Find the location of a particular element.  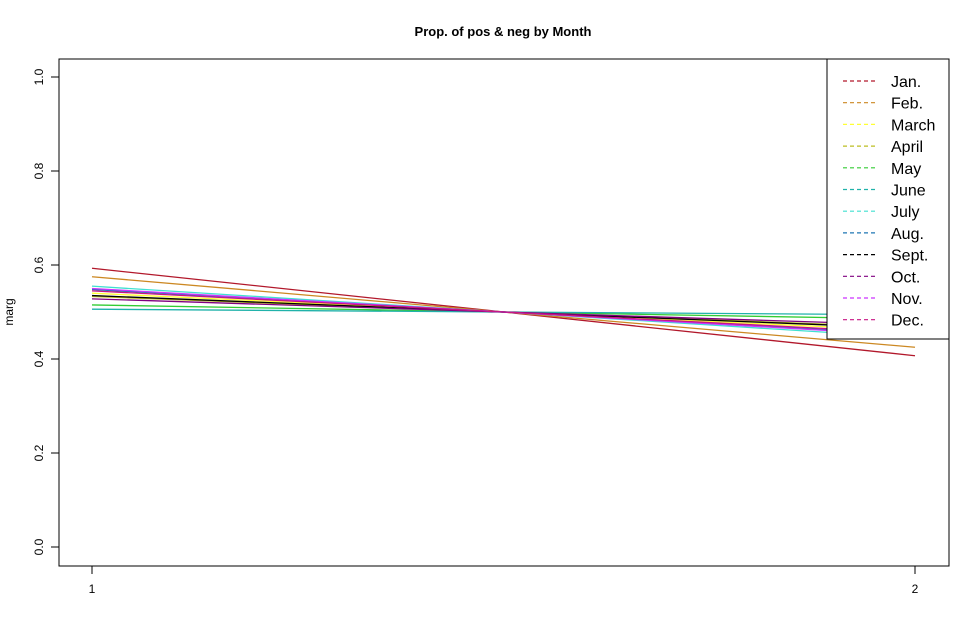

legend-box is located at coordinates (888, 199).